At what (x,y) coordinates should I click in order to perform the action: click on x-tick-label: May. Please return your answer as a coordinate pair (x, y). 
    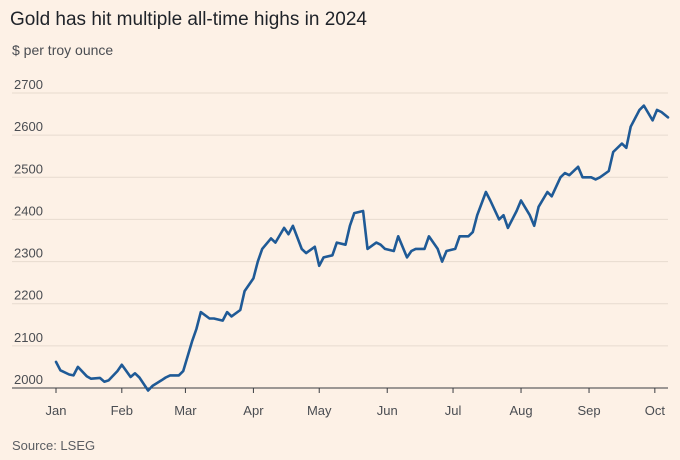
    Looking at the image, I should click on (319, 410).